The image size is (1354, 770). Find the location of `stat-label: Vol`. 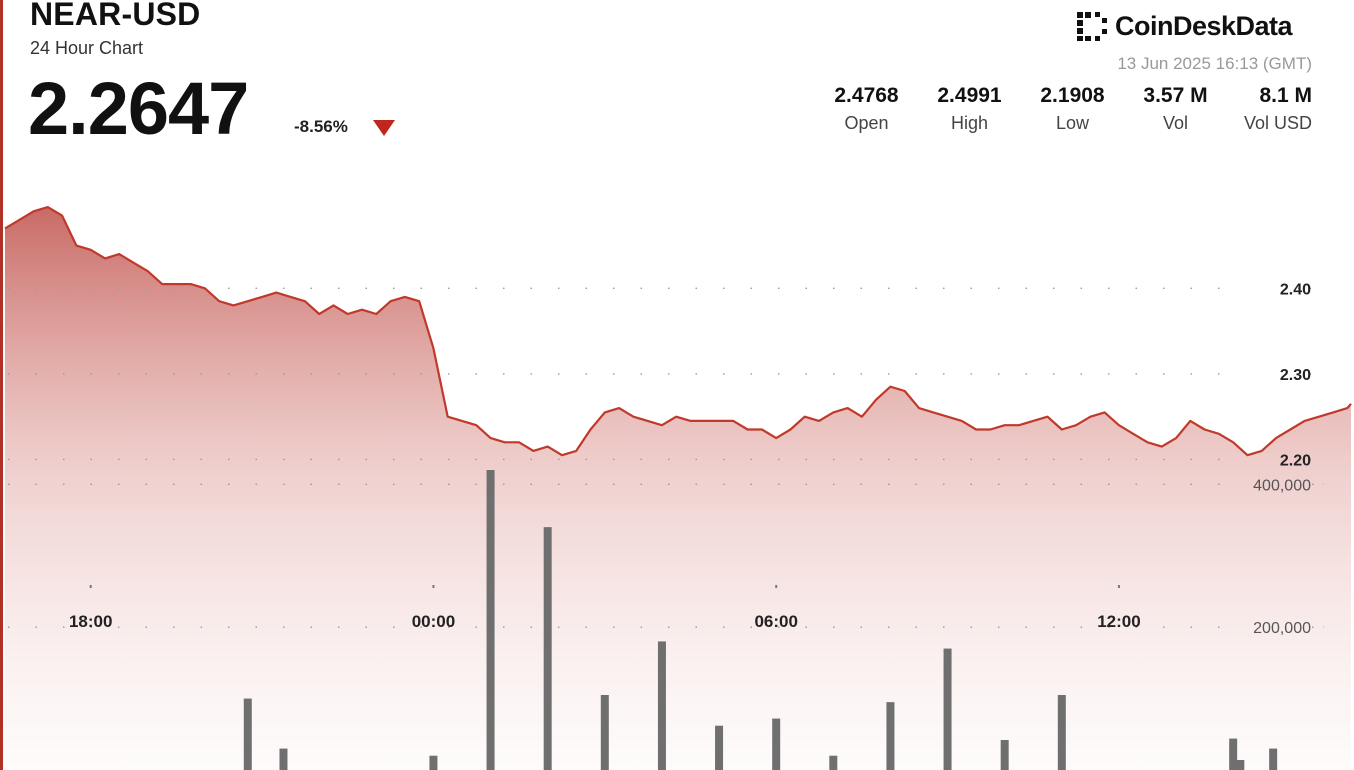

stat-label: Vol is located at coordinates (1175, 123).